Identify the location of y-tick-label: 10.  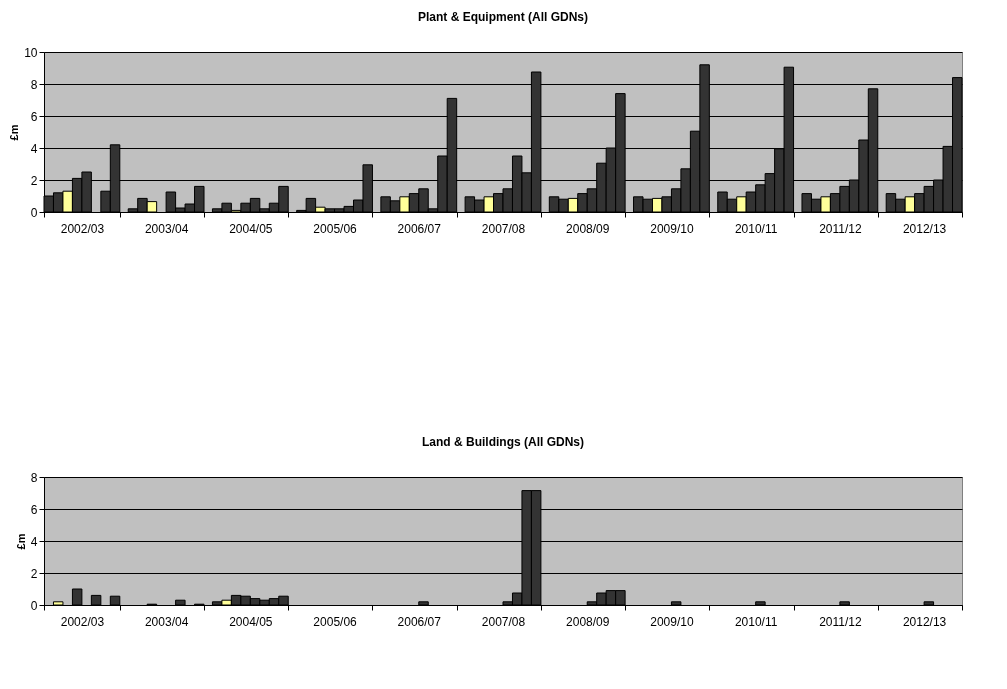
(31, 52).